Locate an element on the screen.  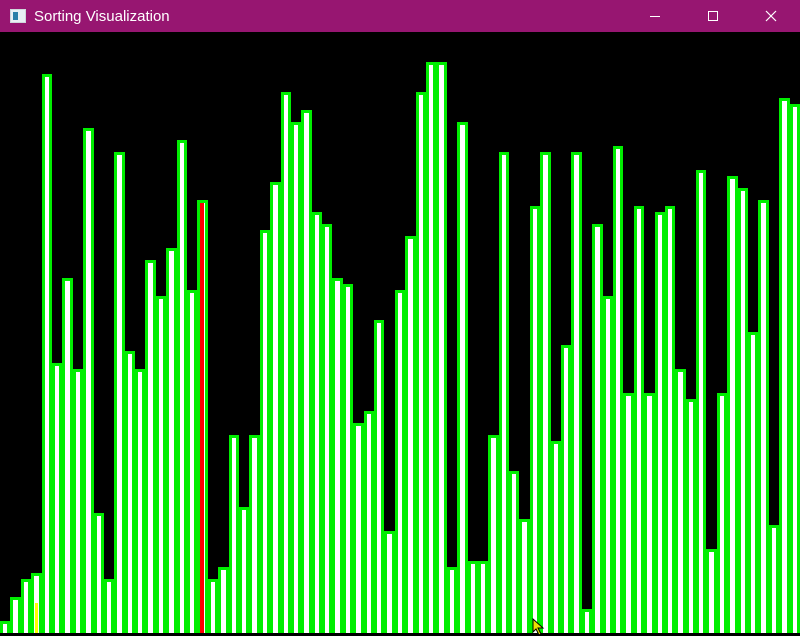
minimize-icon is located at coordinates (655, 16).